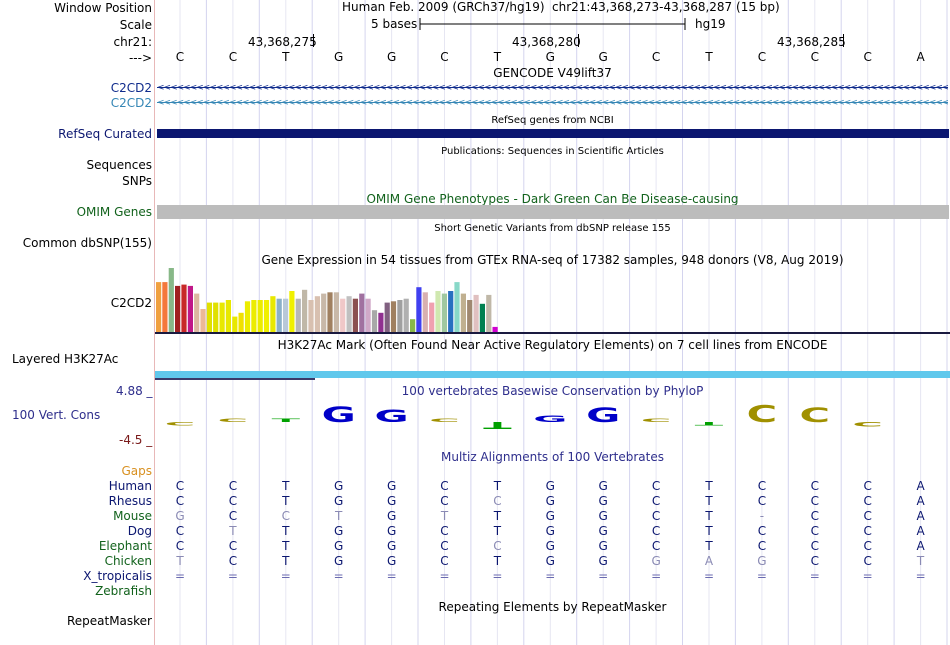  Describe the element at coordinates (105, 134) in the screenshot. I see `refseq-label: RefSeq Curated` at that location.